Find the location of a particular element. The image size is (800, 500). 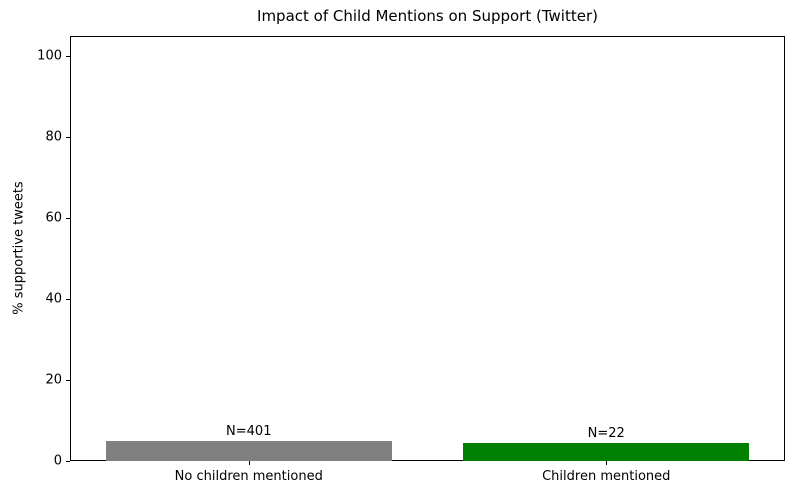

x-tick-label: No children mentioned is located at coordinates (248, 476).